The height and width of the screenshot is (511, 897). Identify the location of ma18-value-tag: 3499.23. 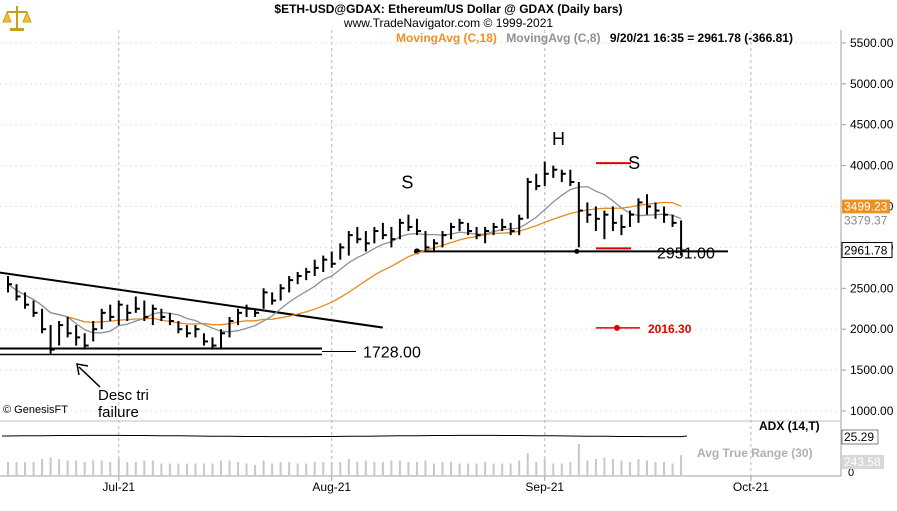
(866, 207).